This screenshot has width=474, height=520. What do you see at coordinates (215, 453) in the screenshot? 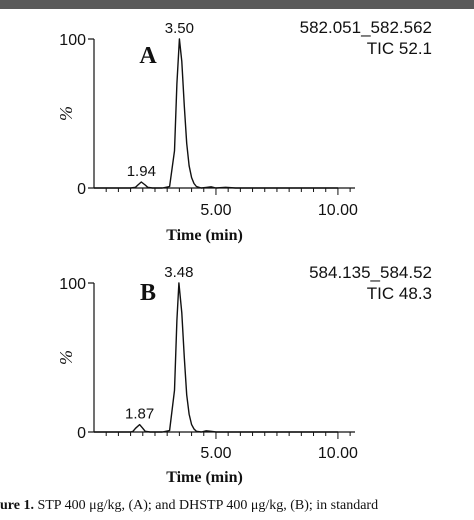
I see `panel-b-x-tick-label: 5.00` at bounding box center [215, 453].